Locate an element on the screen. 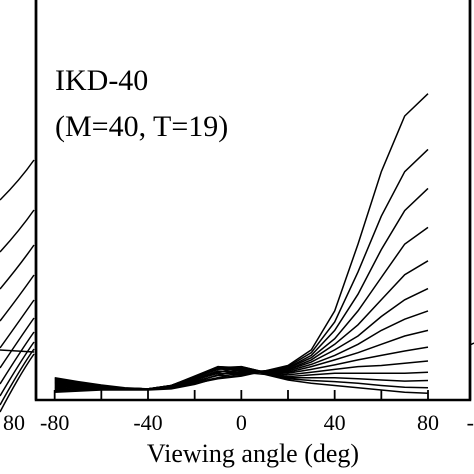 This screenshot has height=474, width=474. x-tick-label: -80 is located at coordinates (54, 422).